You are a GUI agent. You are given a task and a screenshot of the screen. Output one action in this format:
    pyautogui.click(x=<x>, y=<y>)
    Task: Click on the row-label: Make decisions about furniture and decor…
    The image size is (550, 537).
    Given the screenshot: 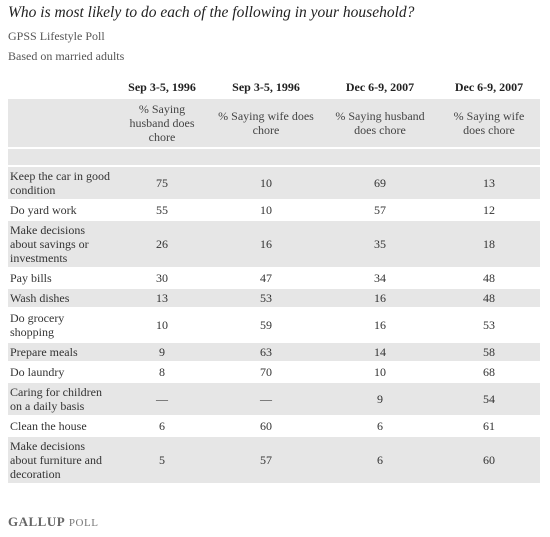 What is the action you would take?
    pyautogui.click(x=61, y=460)
    